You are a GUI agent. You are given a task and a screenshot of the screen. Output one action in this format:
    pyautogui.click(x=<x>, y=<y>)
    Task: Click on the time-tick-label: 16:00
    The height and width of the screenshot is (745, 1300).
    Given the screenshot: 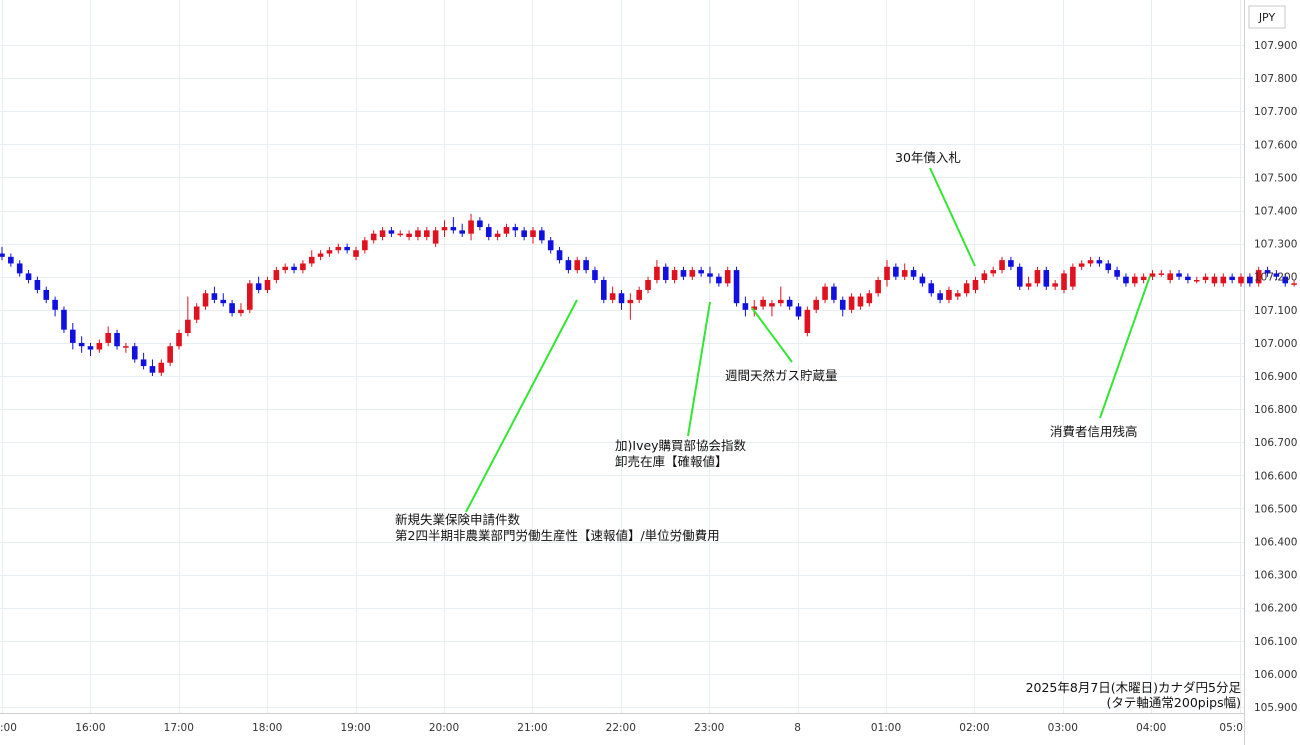 What is the action you would take?
    pyautogui.click(x=90, y=728)
    